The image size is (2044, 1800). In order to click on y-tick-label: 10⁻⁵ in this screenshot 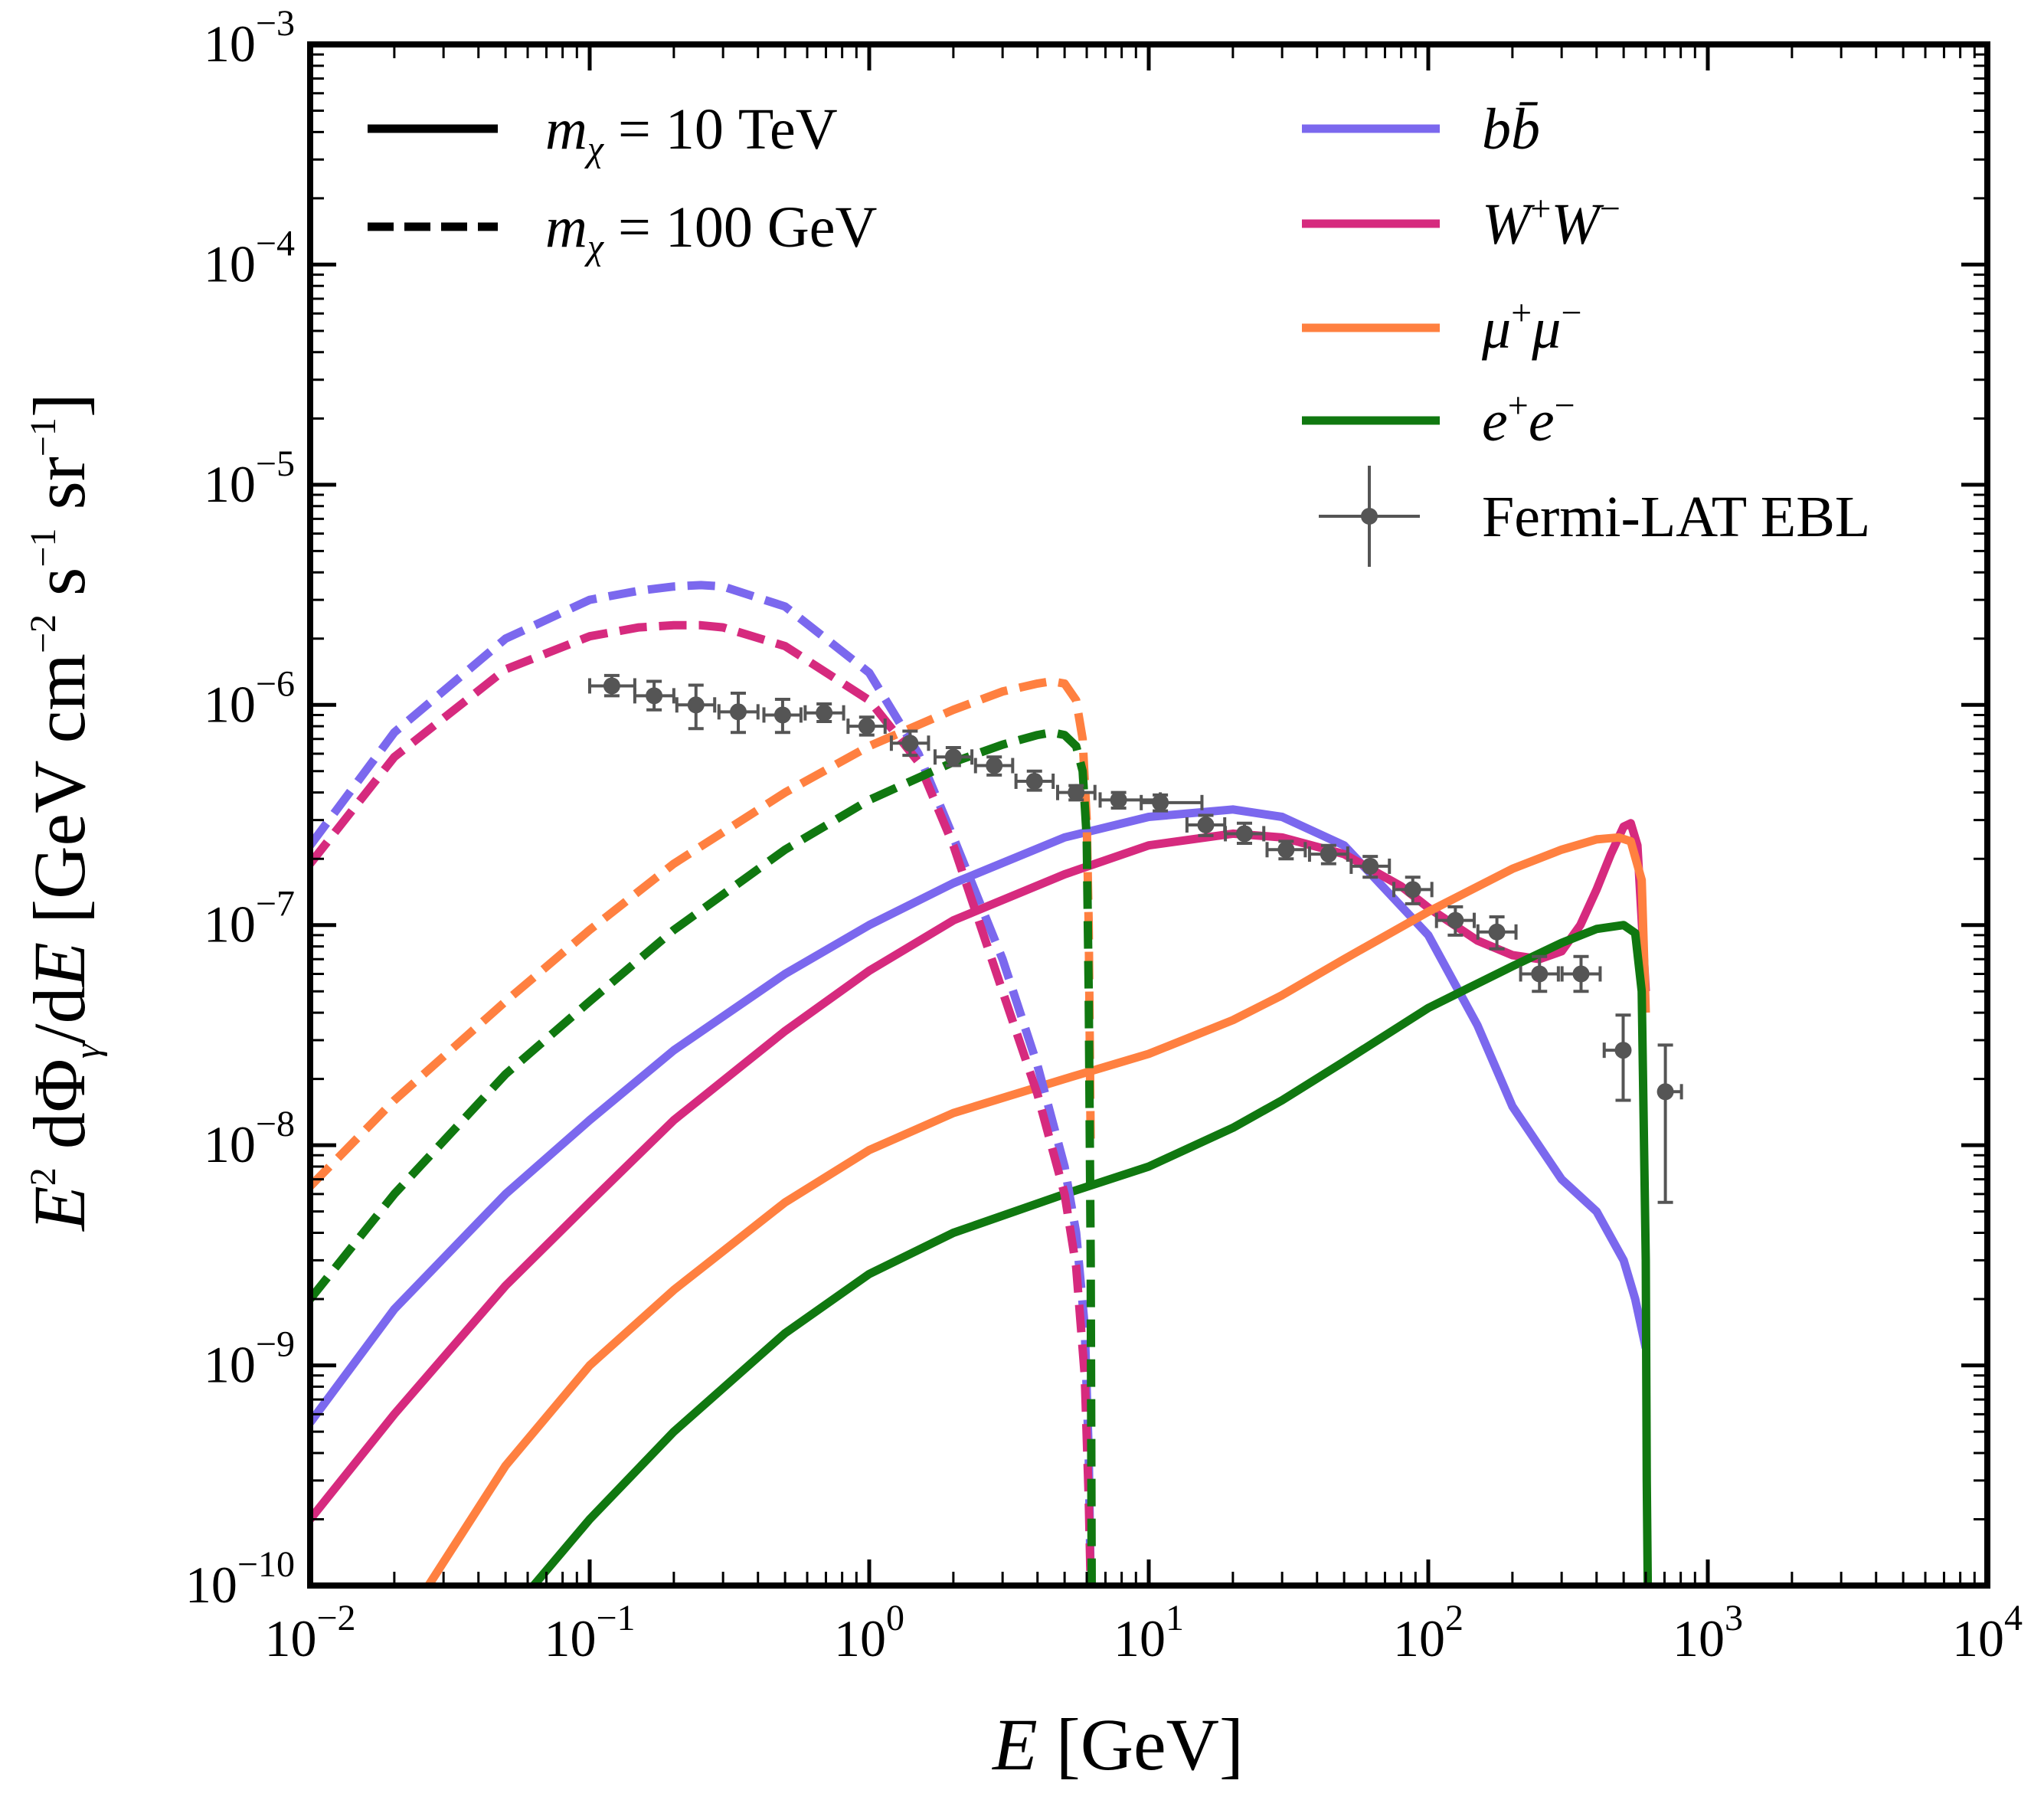, I will do `click(249, 478)`.